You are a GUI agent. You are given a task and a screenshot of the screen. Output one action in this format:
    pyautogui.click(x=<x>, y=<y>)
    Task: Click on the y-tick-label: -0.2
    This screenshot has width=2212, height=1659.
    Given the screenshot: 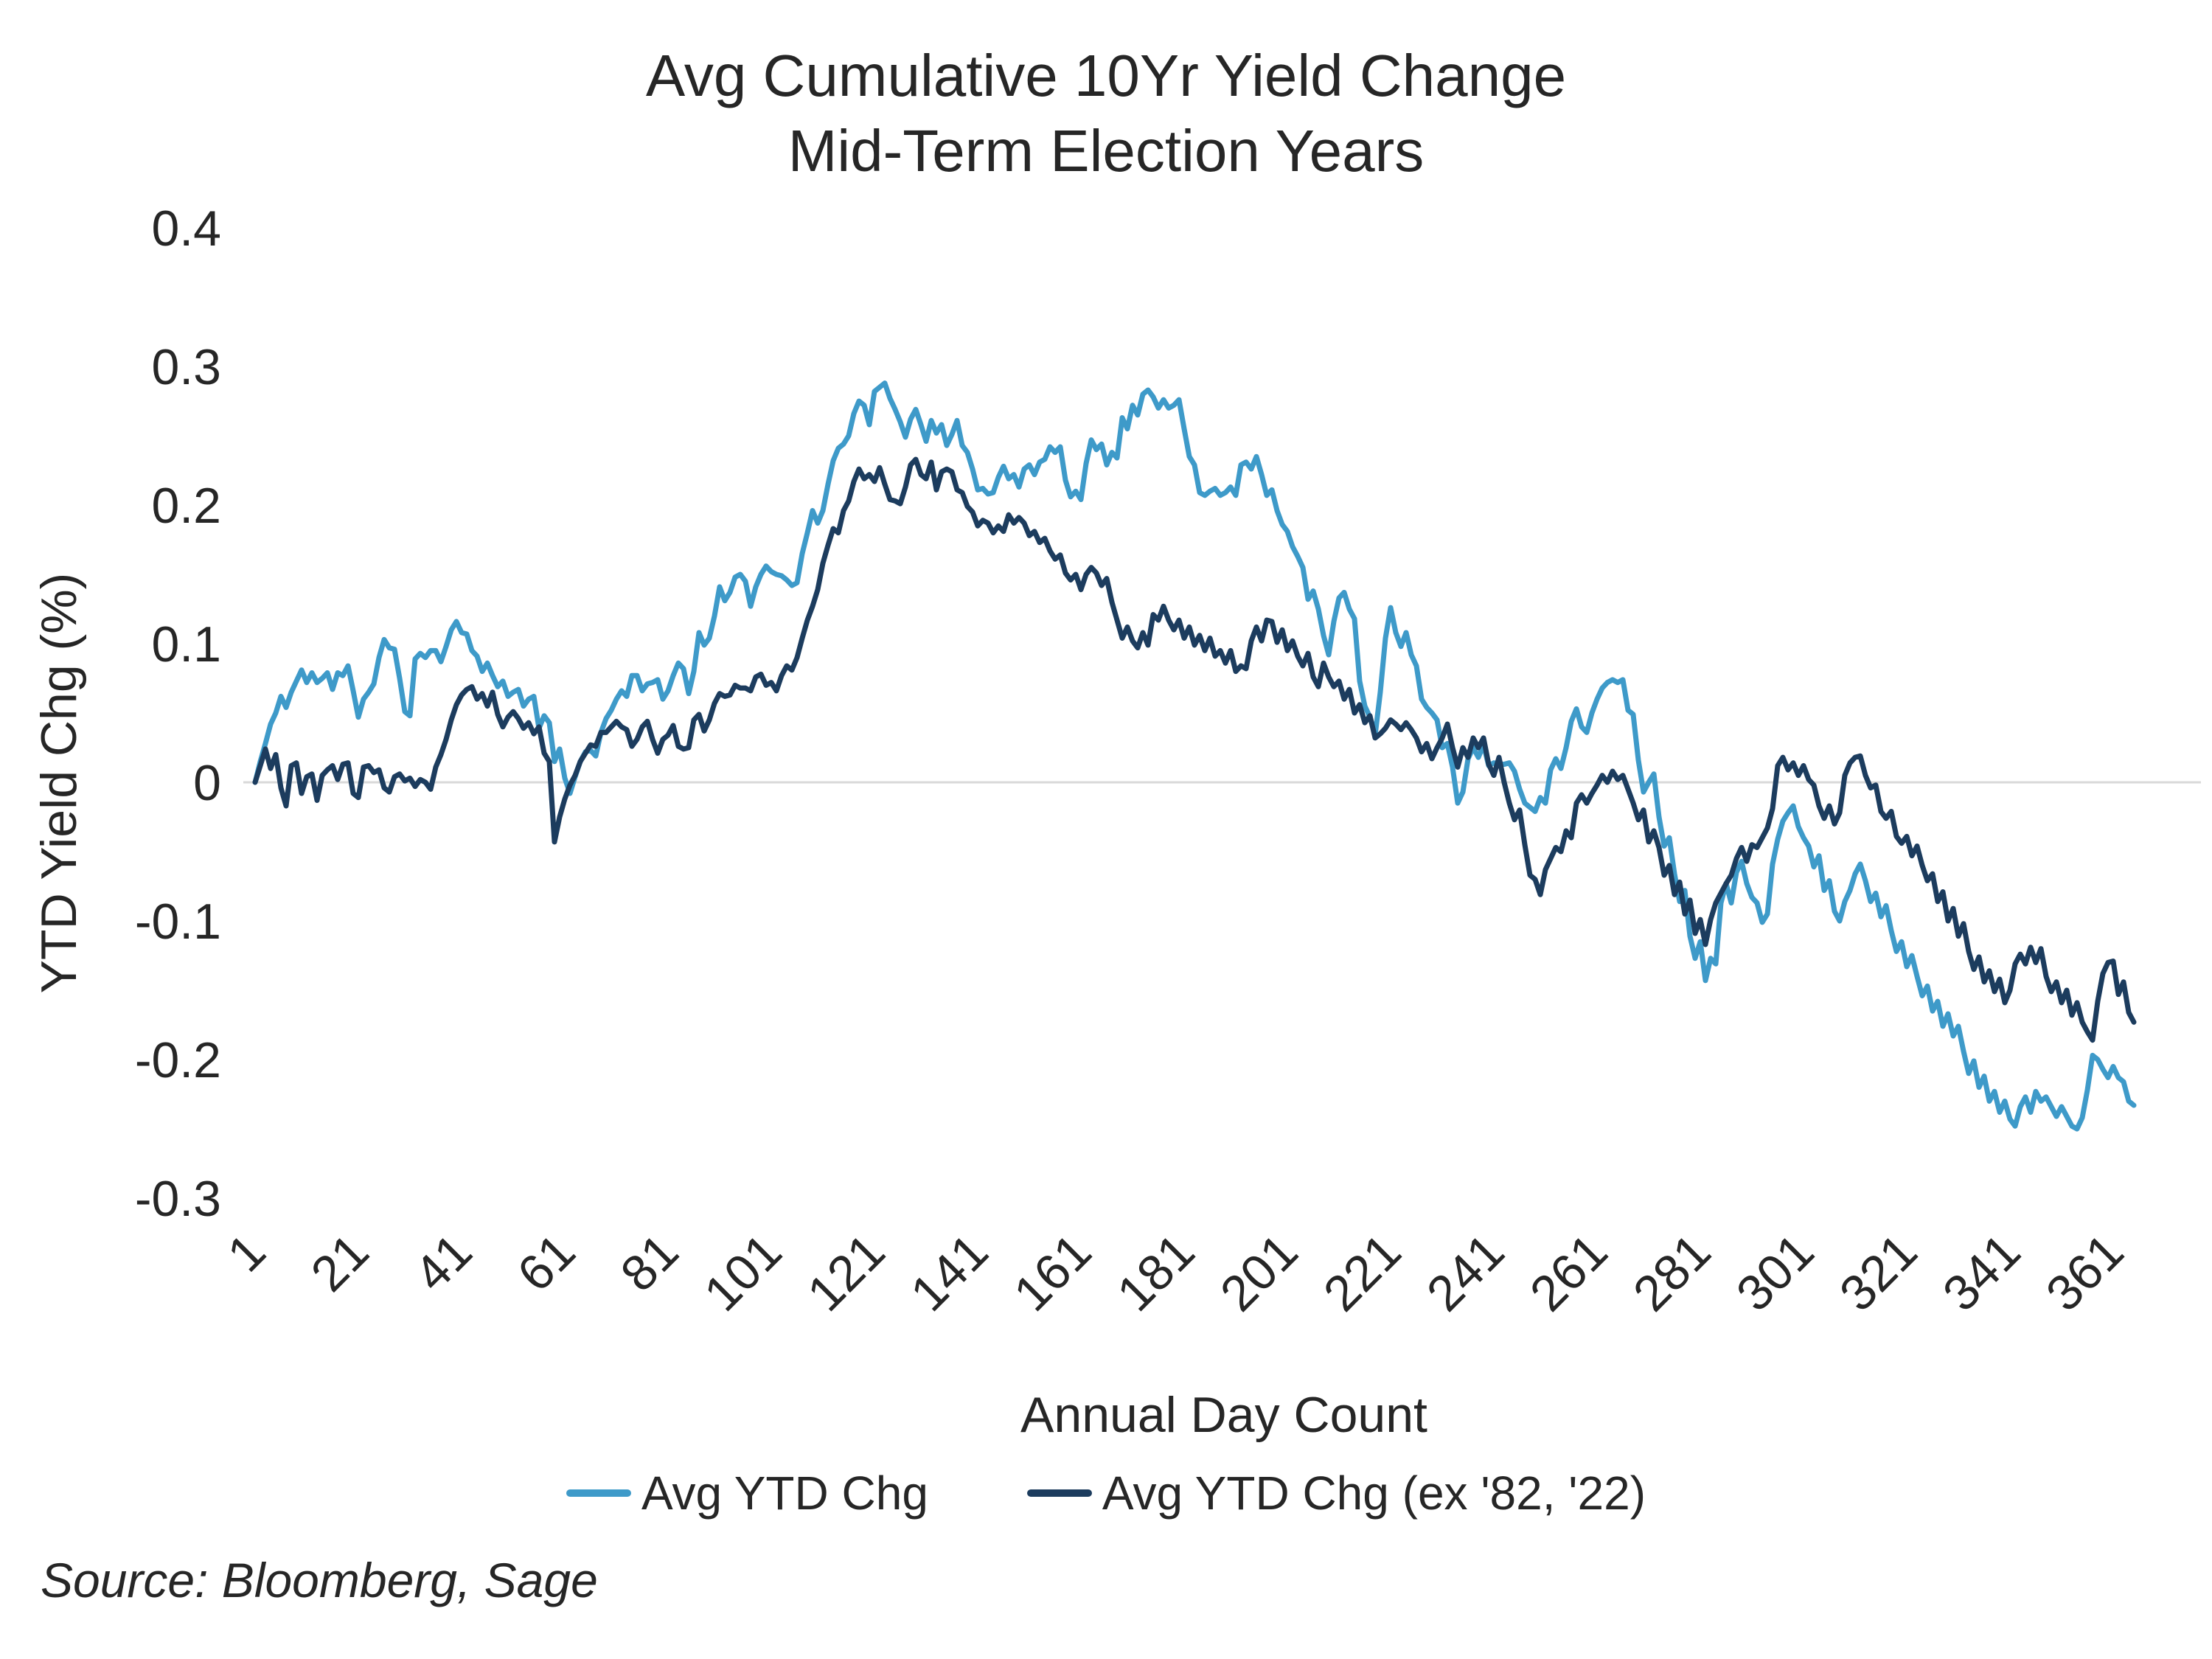 What is the action you would take?
    pyautogui.click(x=178, y=1060)
    